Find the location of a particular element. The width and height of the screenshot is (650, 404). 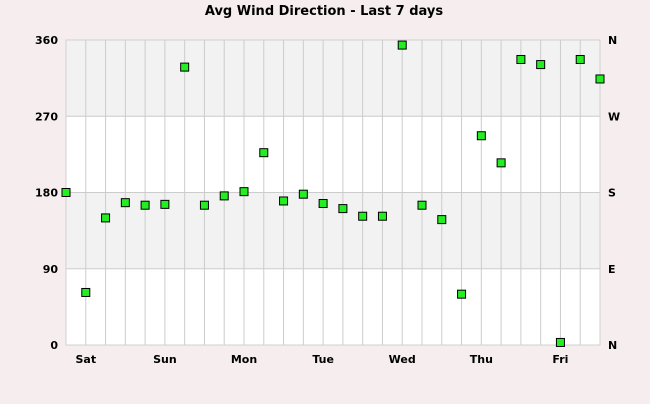

x-tick-label: Thu is located at coordinates (481, 359).